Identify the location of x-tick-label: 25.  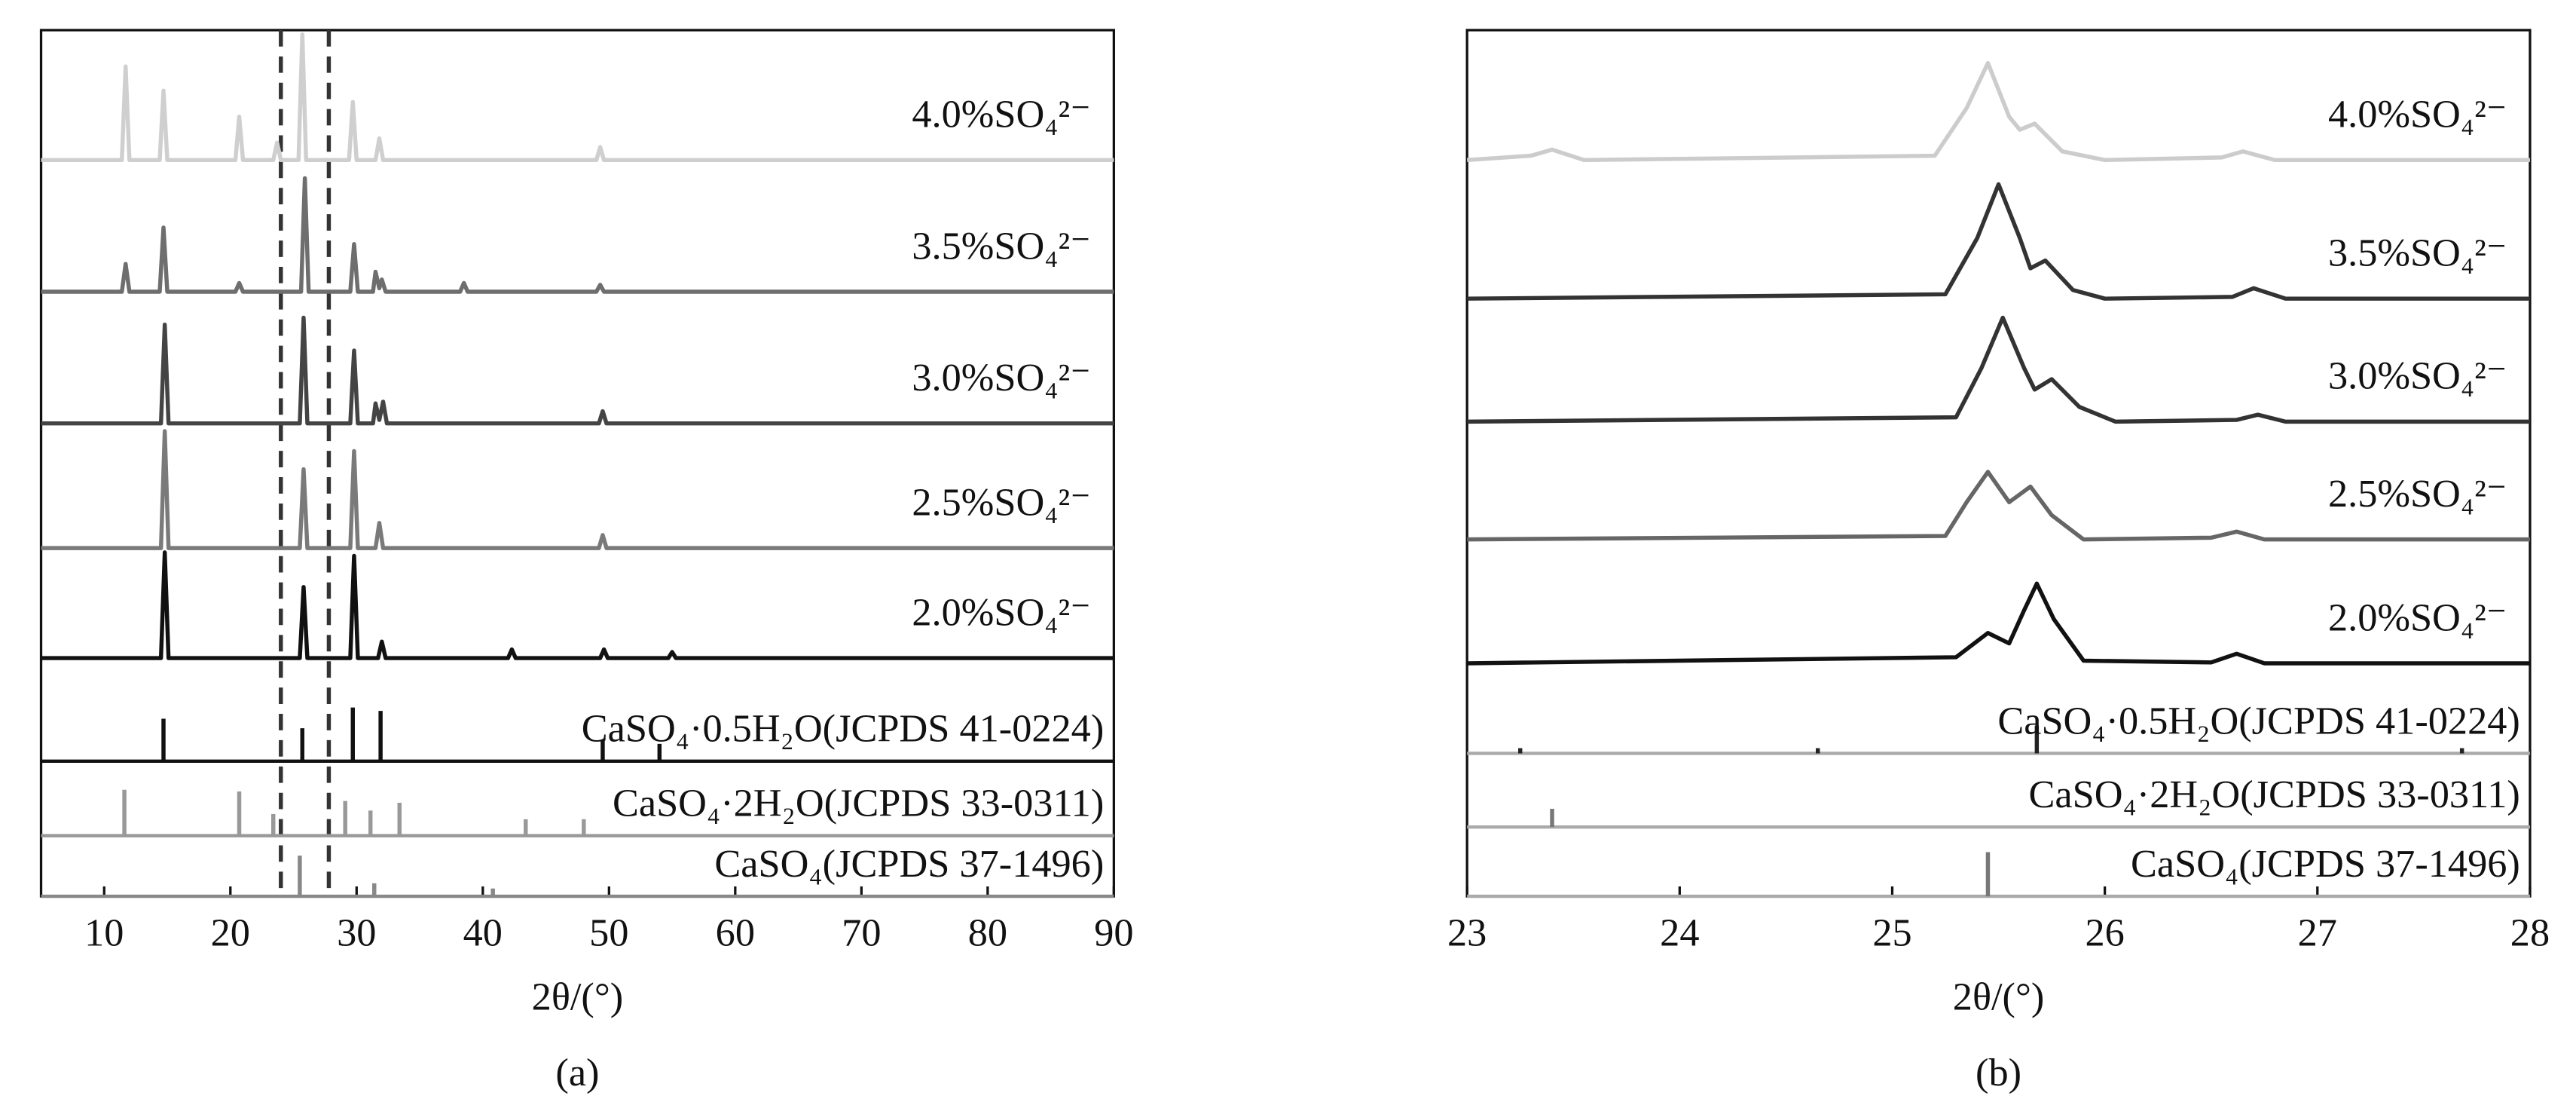
(1891, 932).